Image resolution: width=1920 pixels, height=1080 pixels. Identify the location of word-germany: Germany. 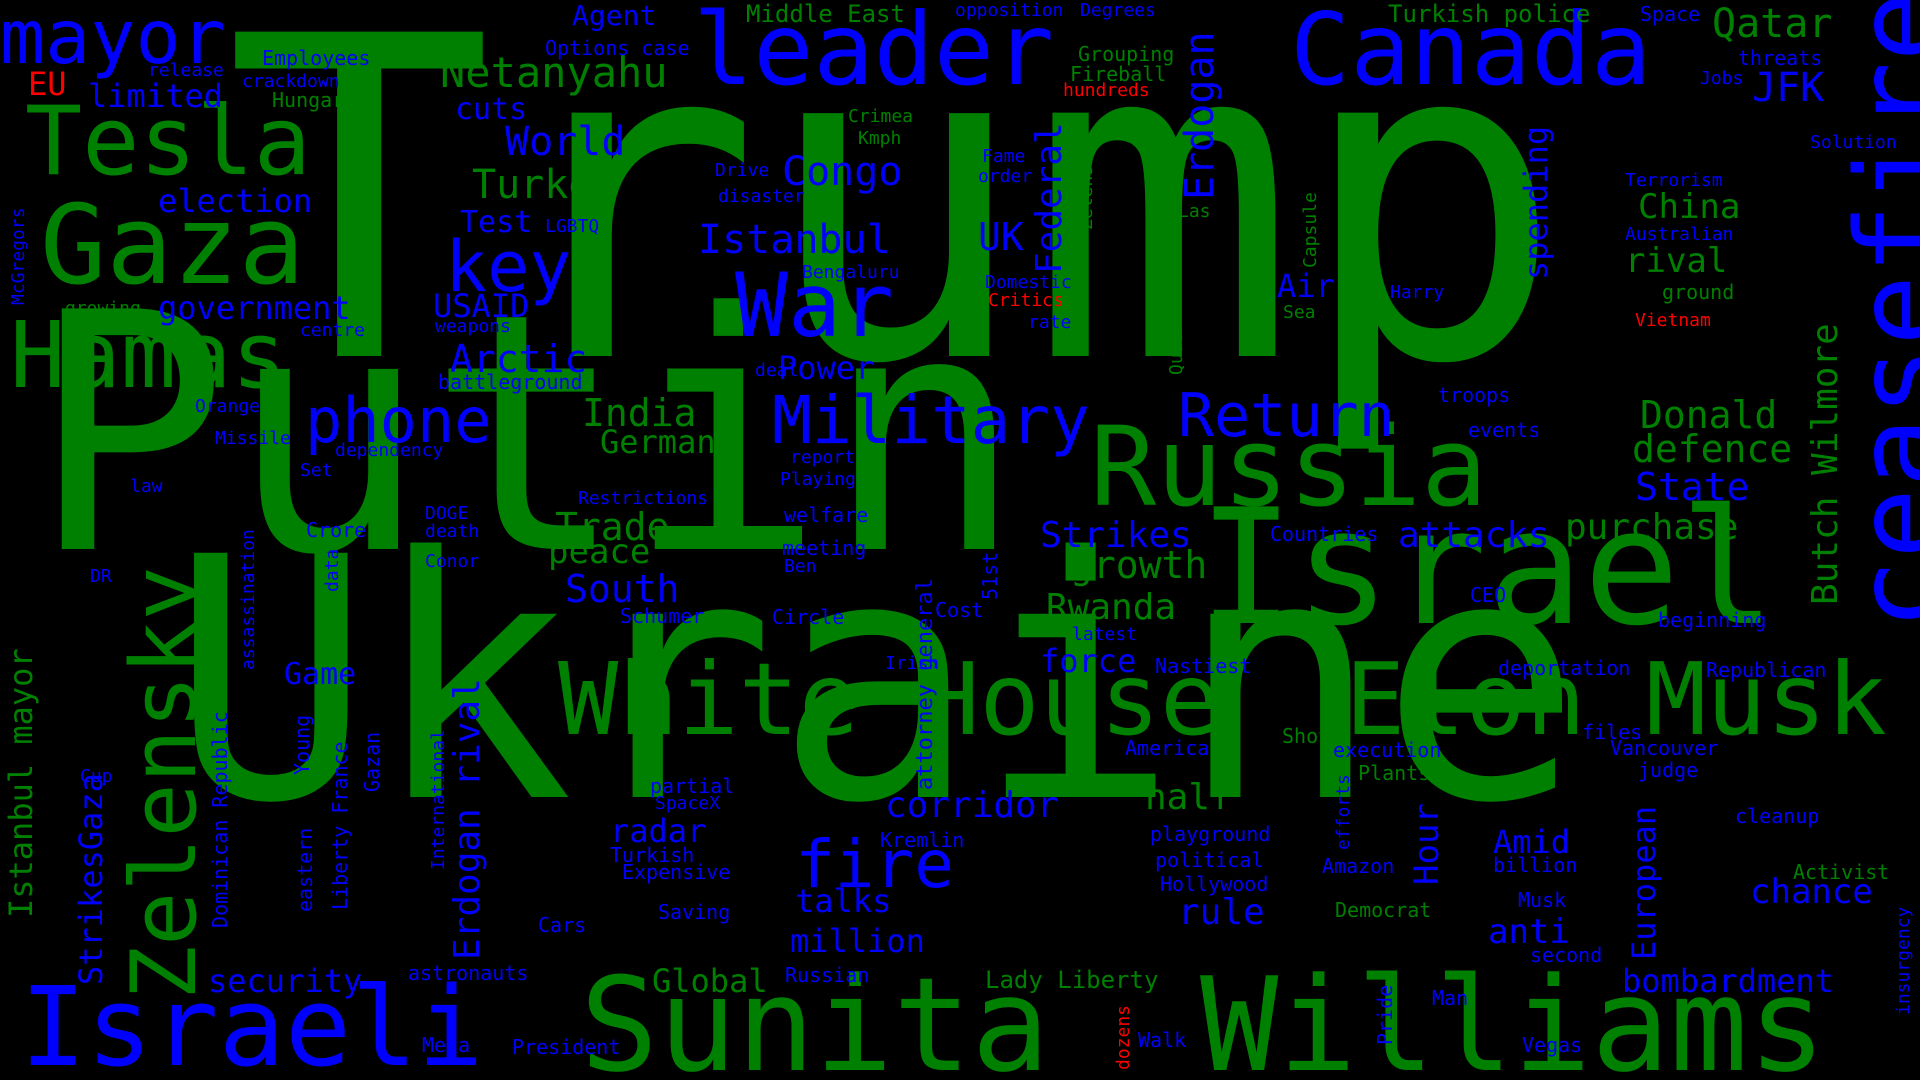
(667, 442).